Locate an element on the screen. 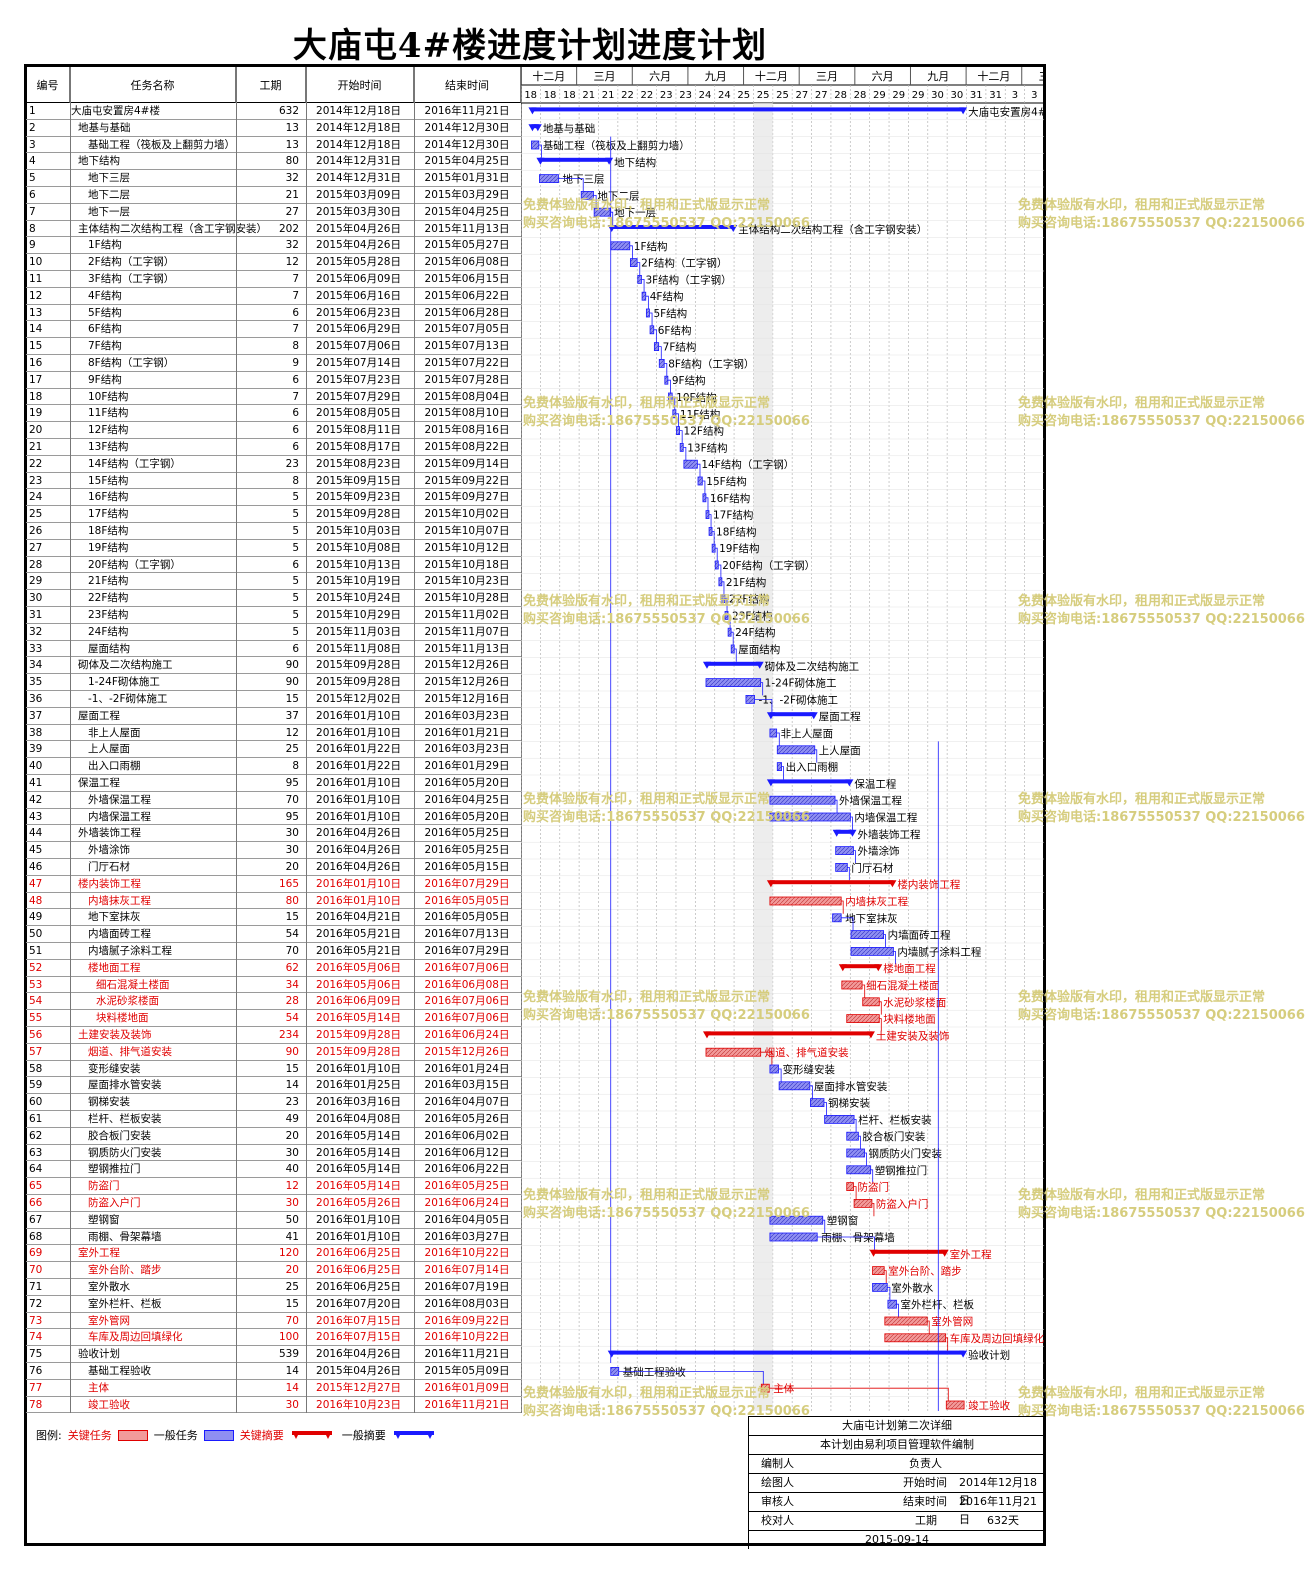 This screenshot has height=1585, width=1312. table-row: 48 内墙抹灰工程 80 2016年01月10日 2016年05月05日 is located at coordinates (273, 901).